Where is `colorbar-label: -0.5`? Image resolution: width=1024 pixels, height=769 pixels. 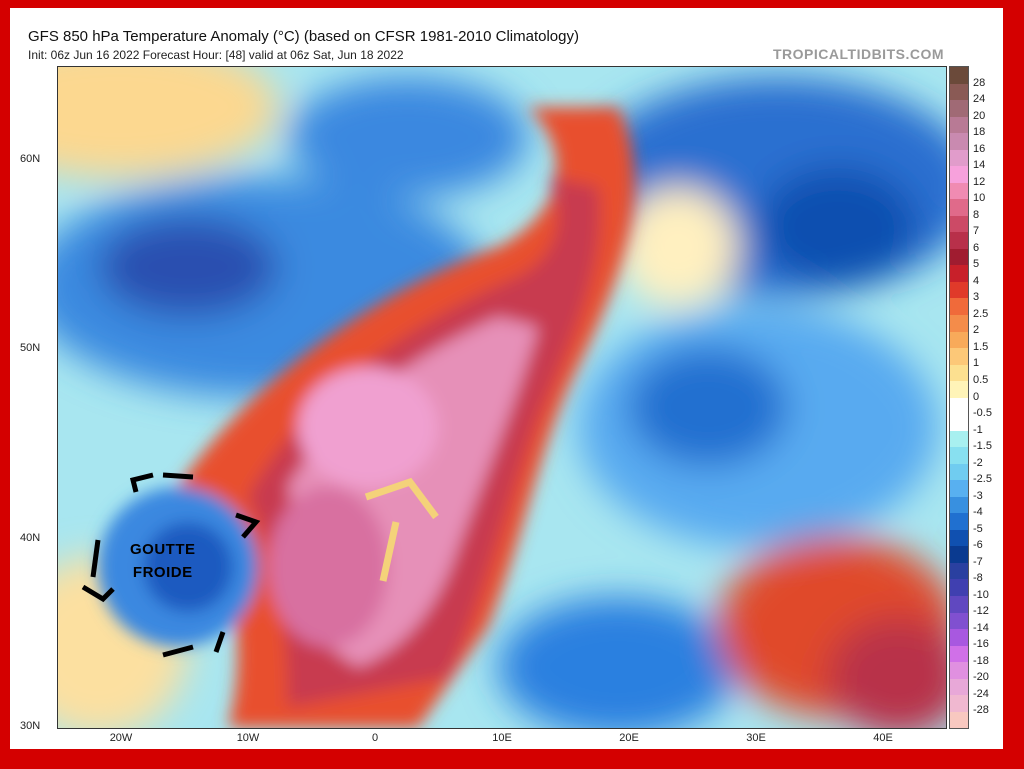
colorbar-label: -0.5 is located at coordinates (982, 413).